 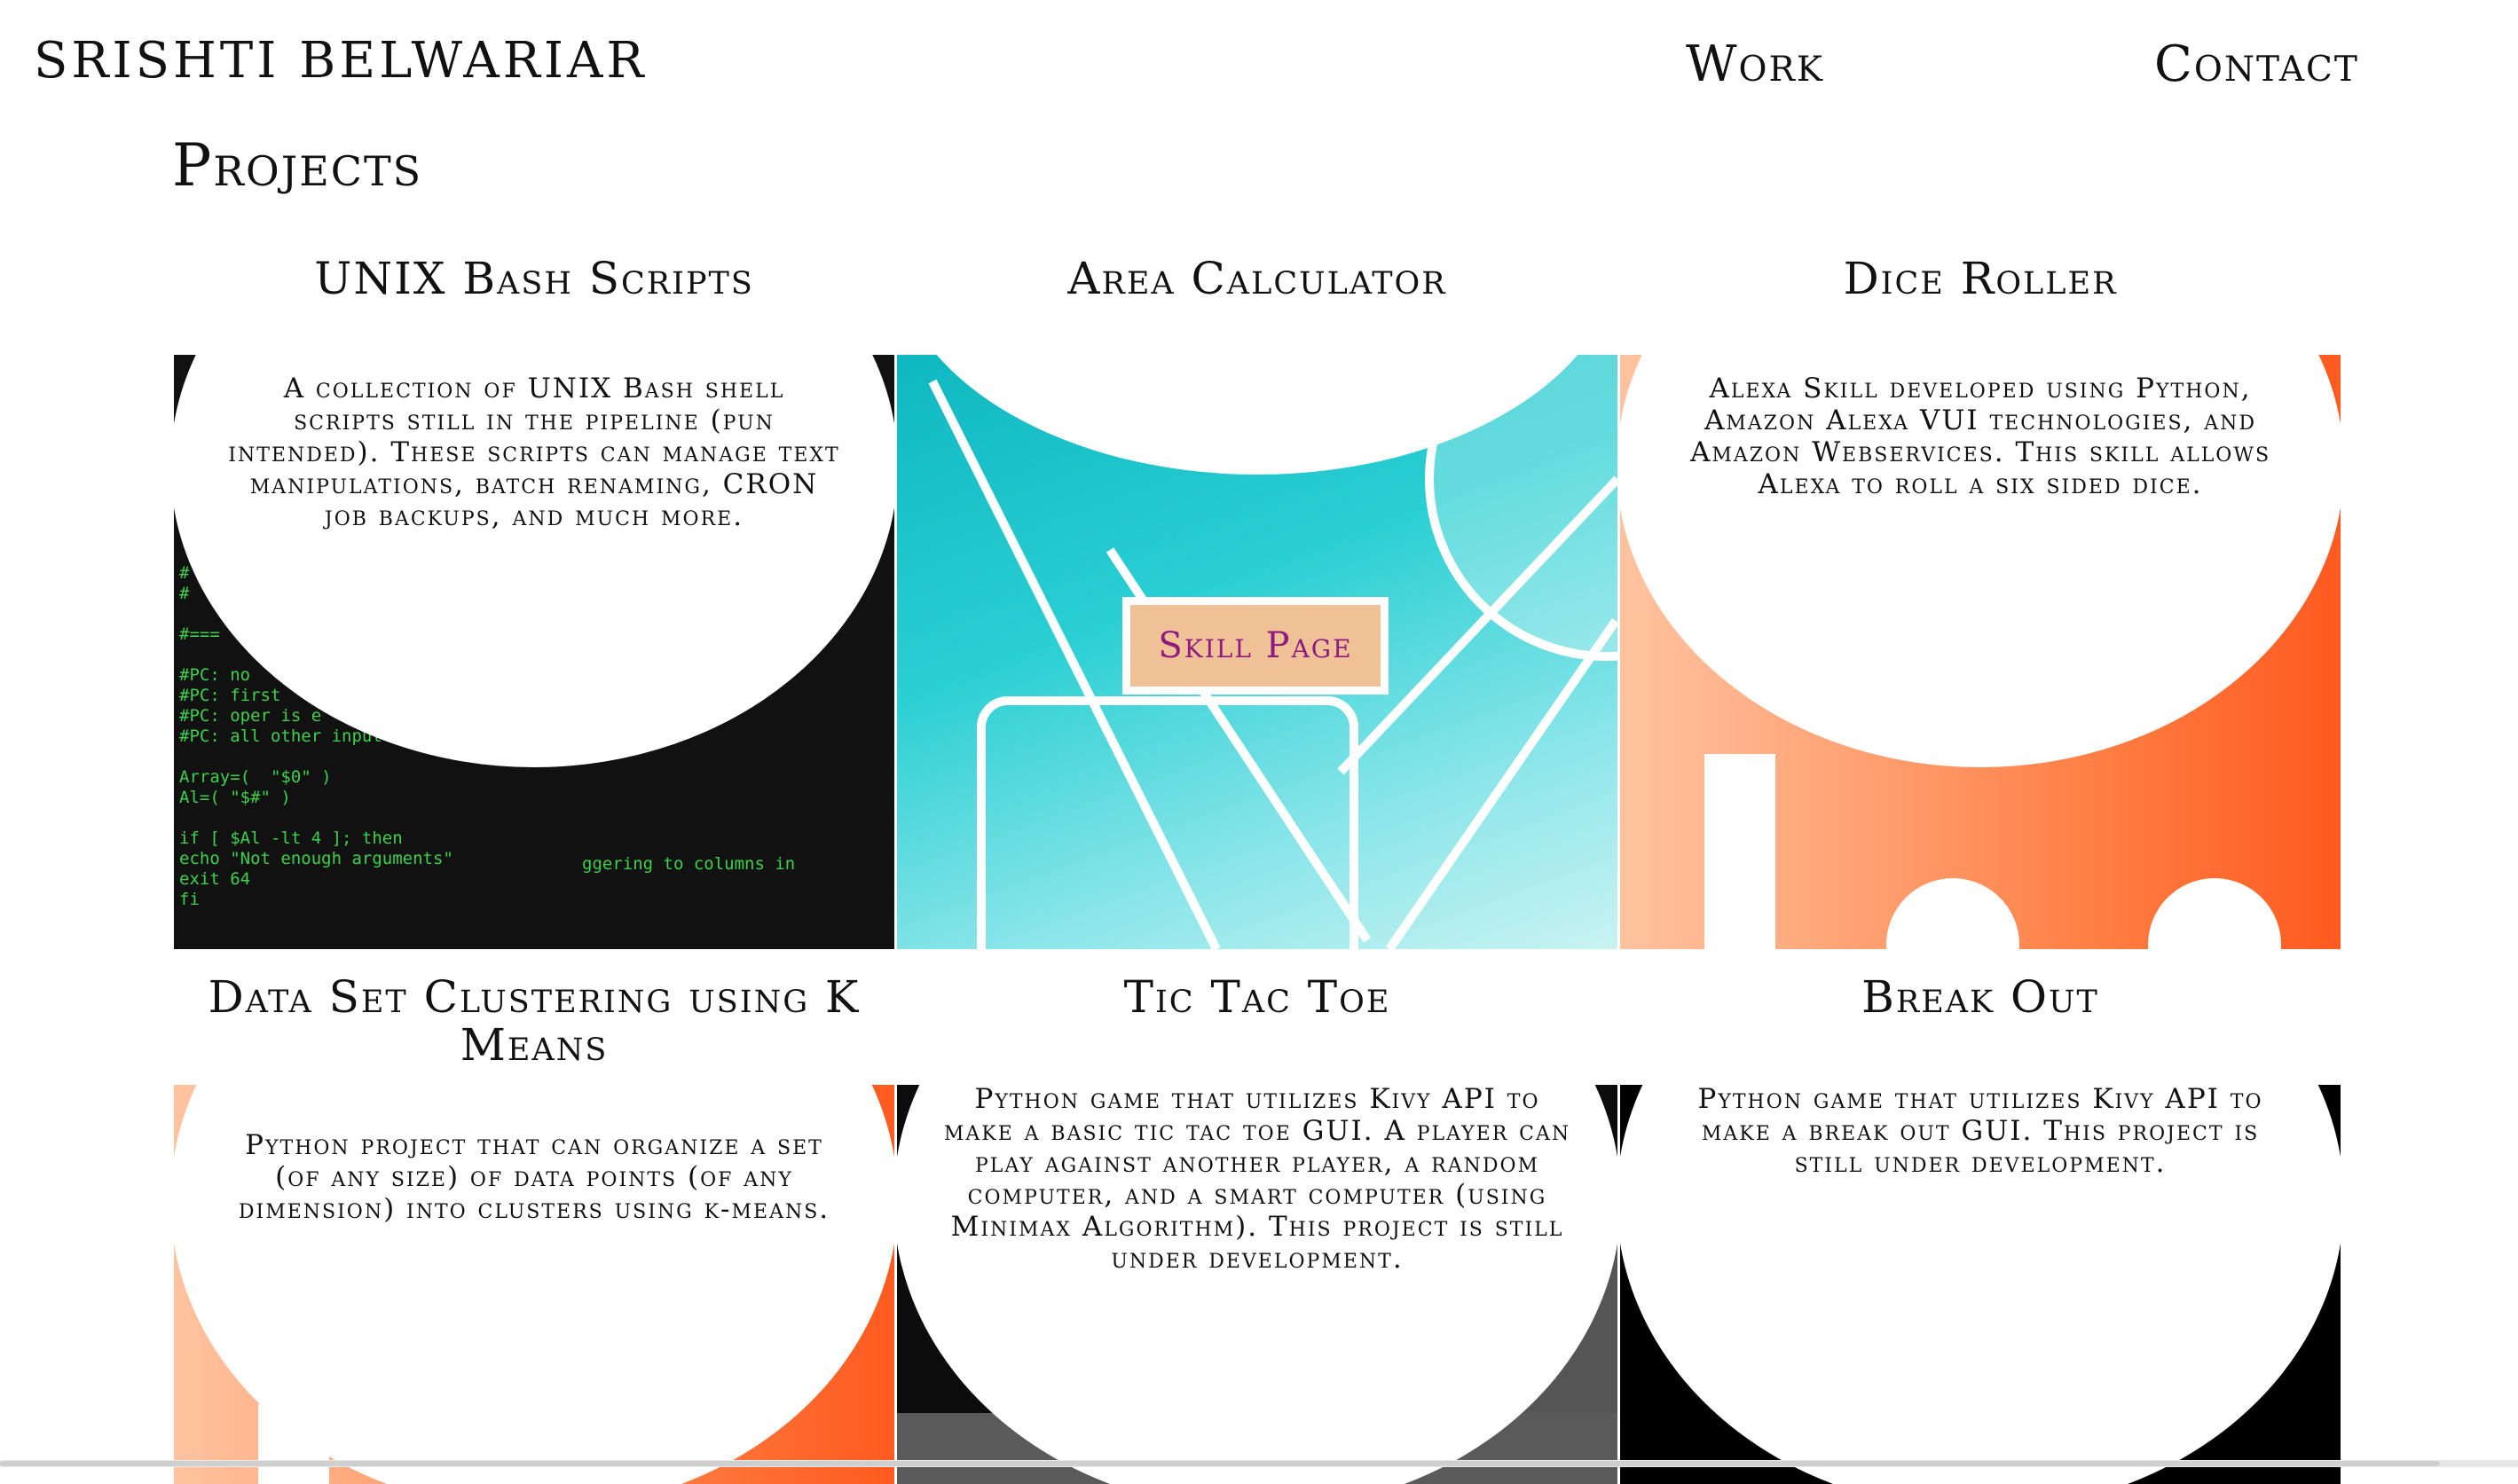 I want to click on terminal-line: #PC: first, so click(x=230, y=695).